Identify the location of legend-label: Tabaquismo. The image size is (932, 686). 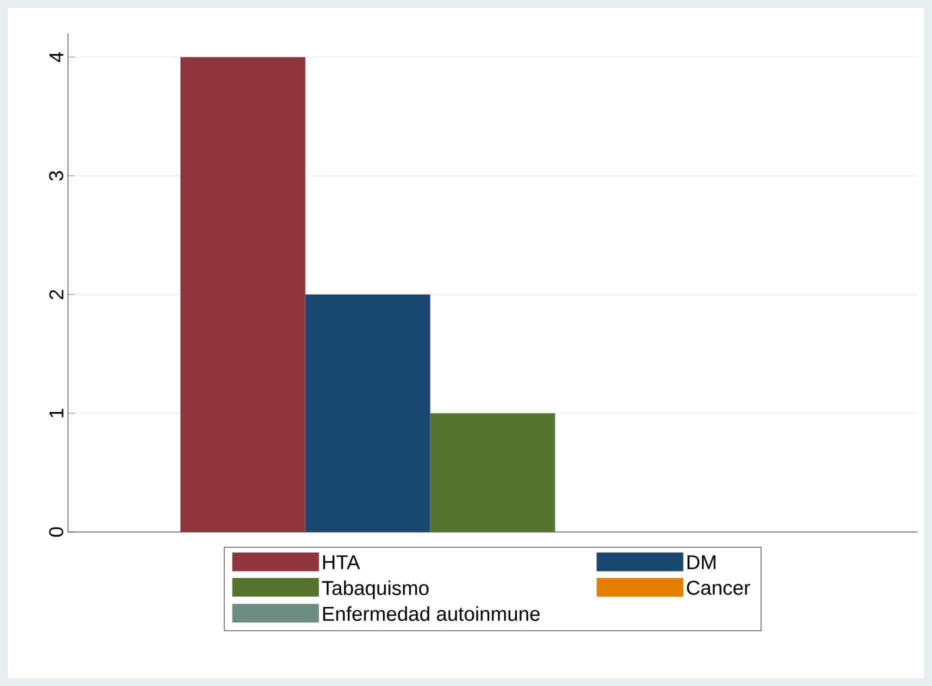
(375, 590).